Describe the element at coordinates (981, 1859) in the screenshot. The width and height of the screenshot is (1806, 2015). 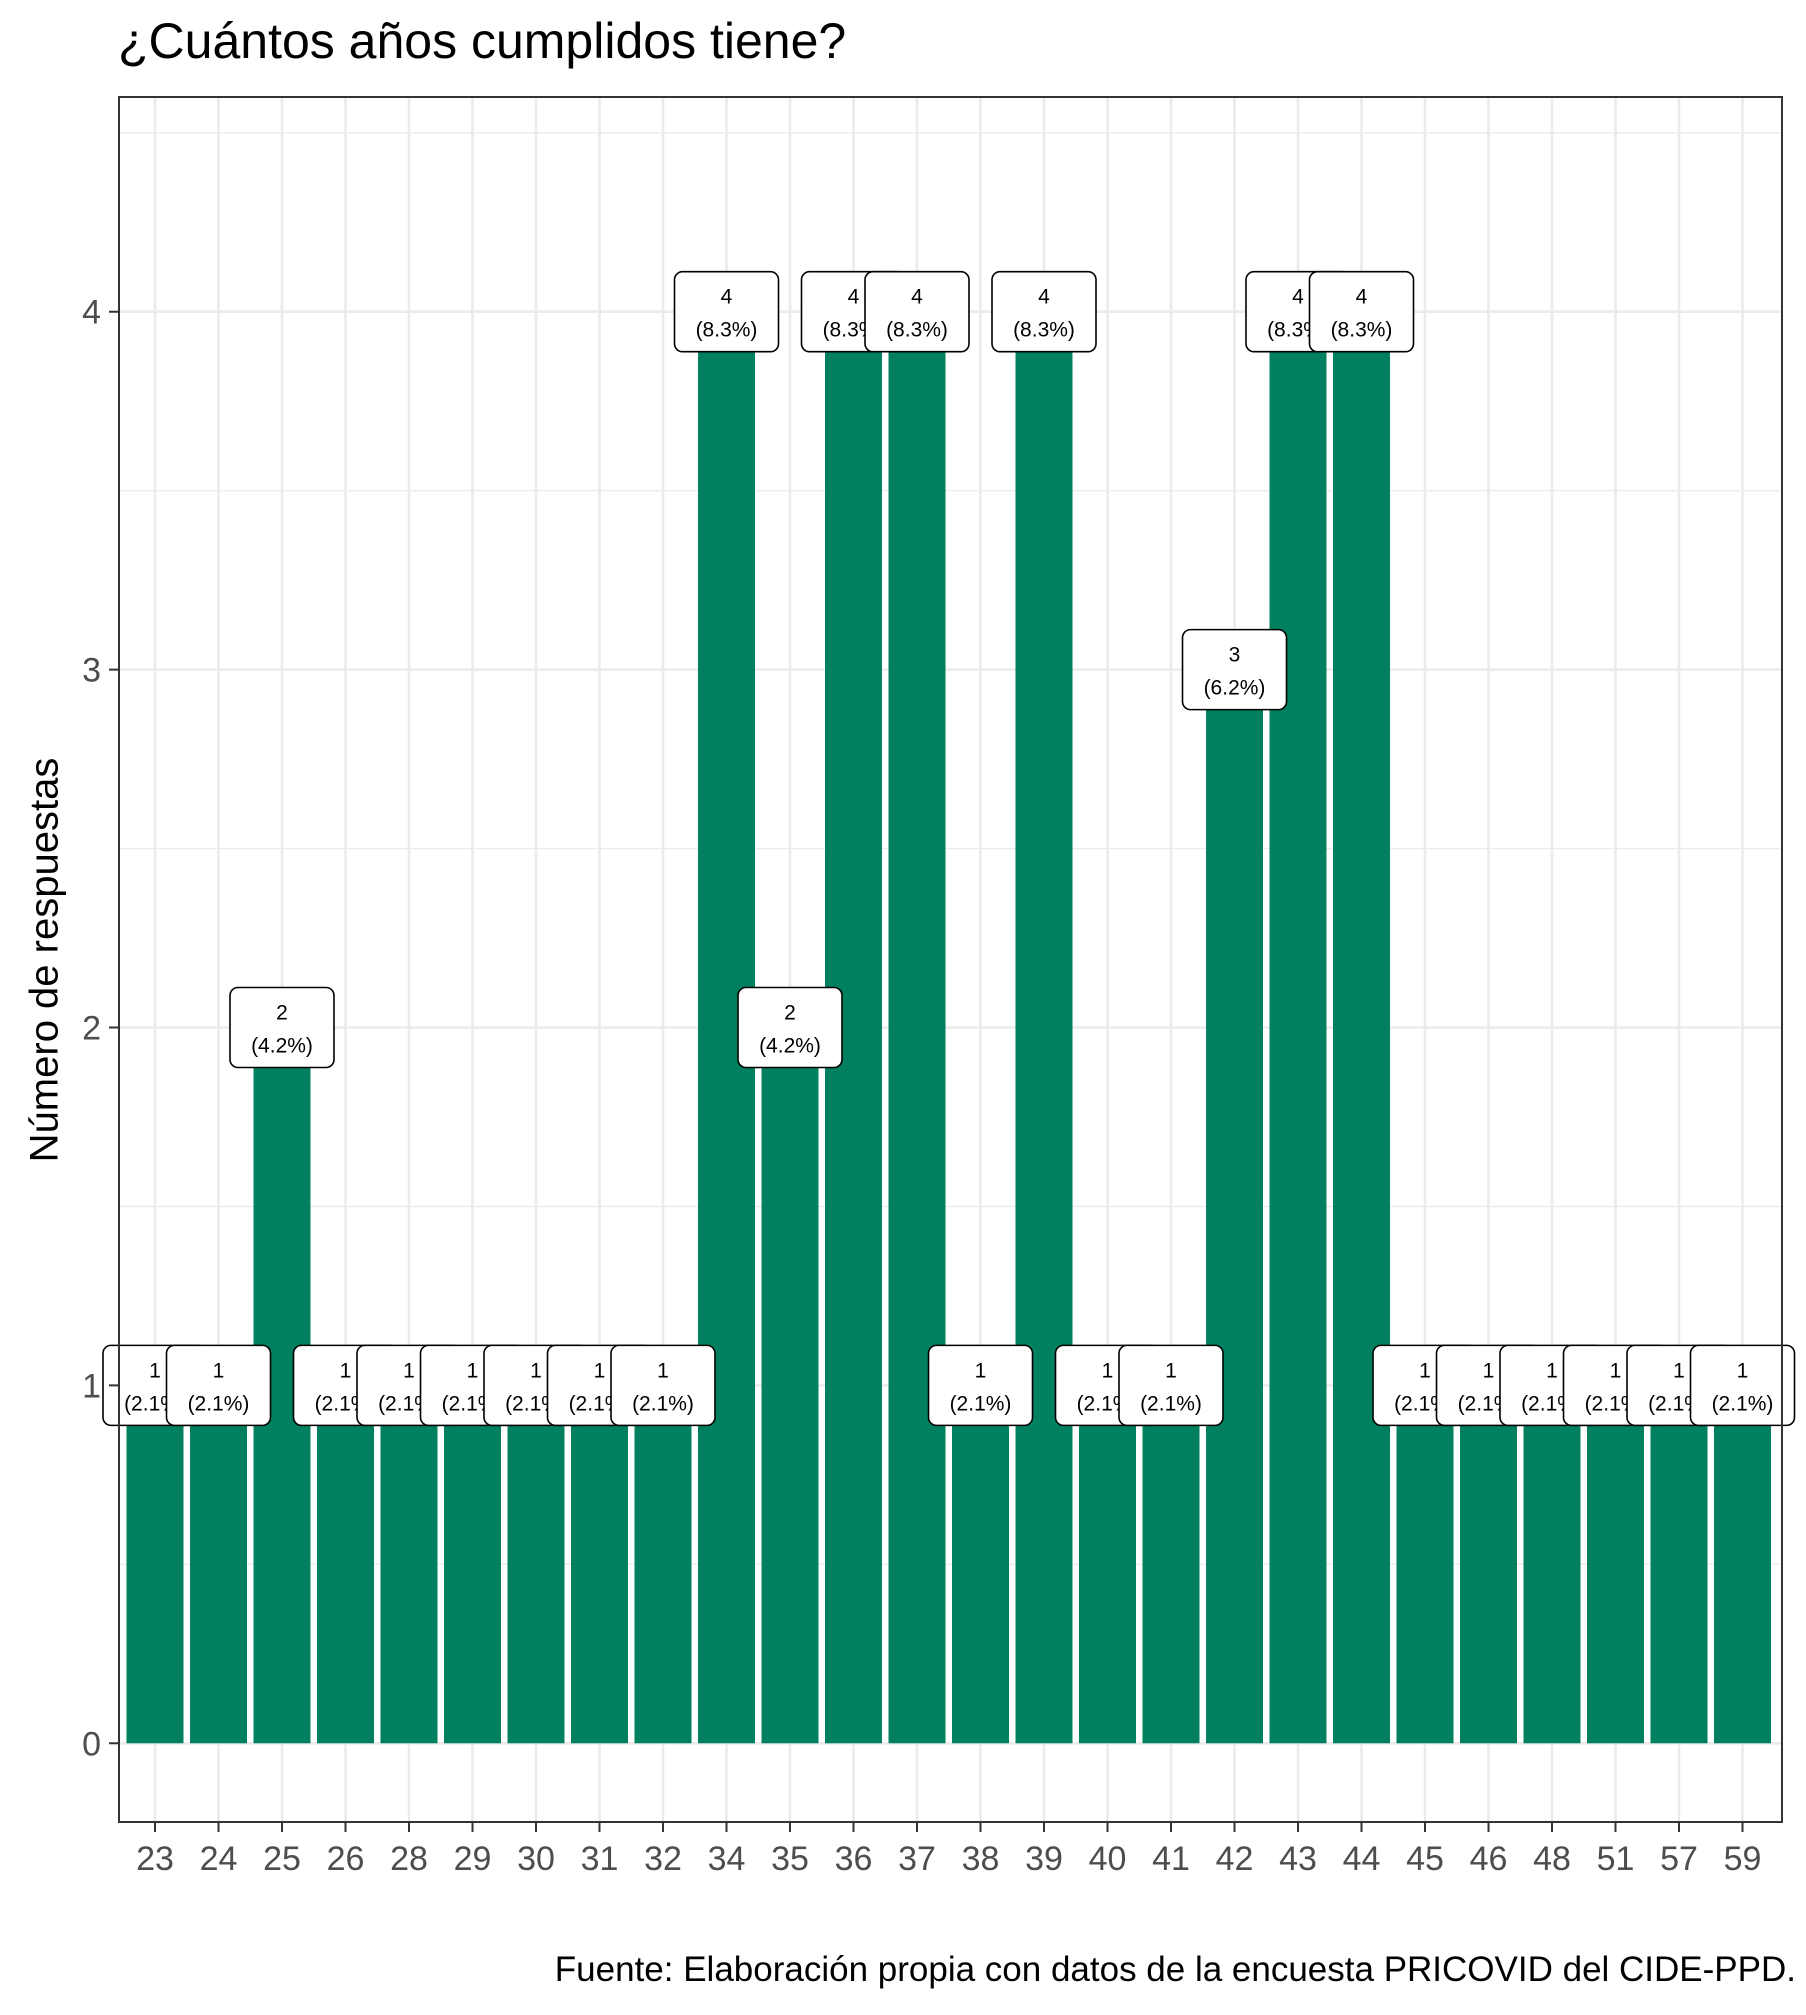
I see `x-tick-label: 38` at that location.